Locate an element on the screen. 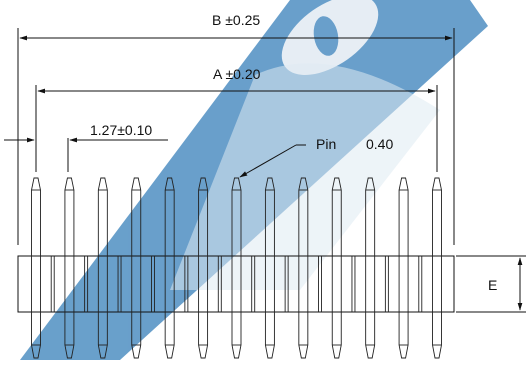 This screenshot has height=370, width=526. dimension-pitch: 1.27±0.10 is located at coordinates (86, 147).